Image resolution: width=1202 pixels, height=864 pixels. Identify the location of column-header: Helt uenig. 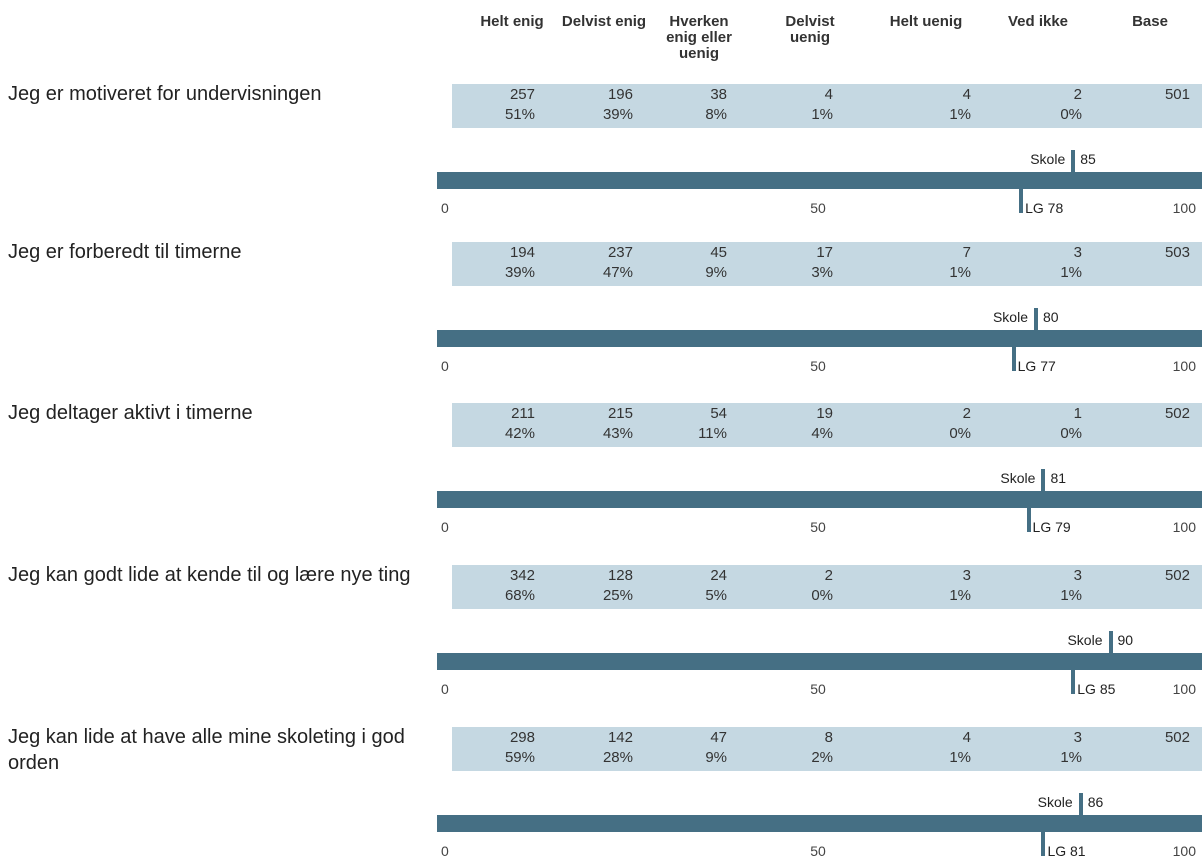
(926, 21).